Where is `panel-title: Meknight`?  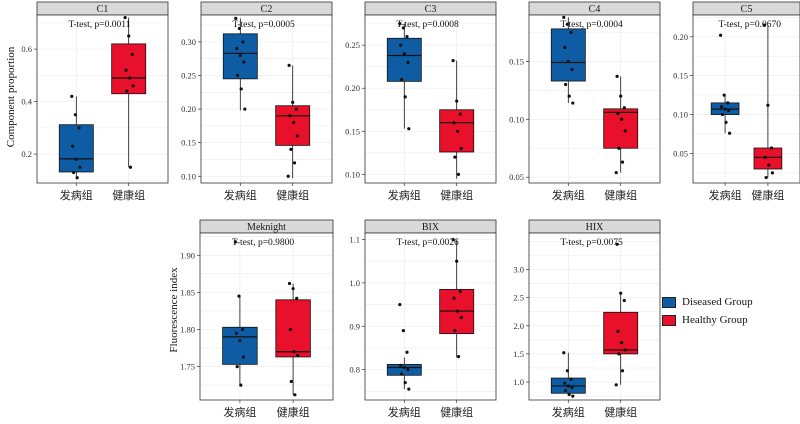
panel-title: Meknight is located at coordinates (266, 227).